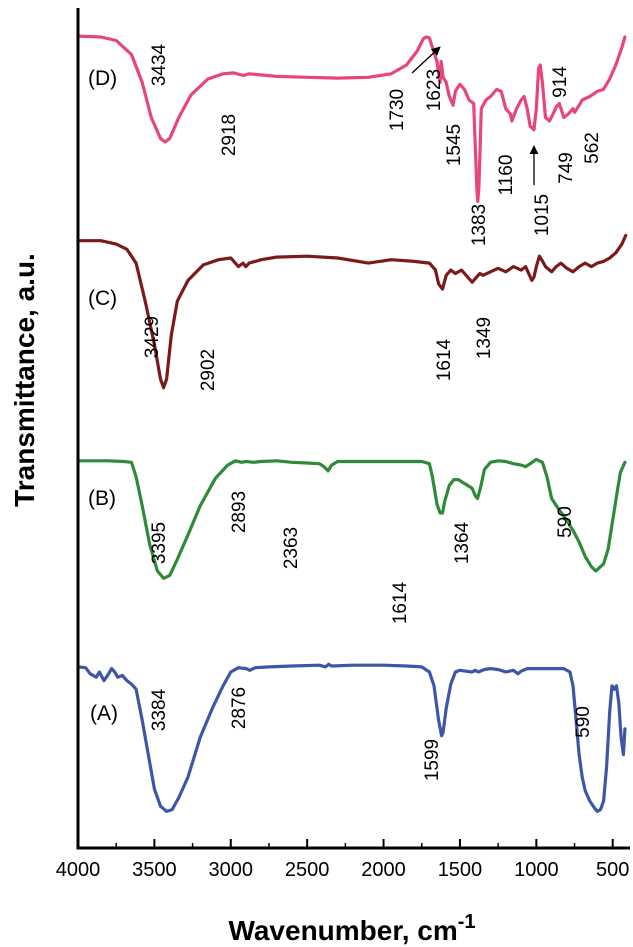  Describe the element at coordinates (102, 78) in the screenshot. I see `series-label: (D)` at that location.